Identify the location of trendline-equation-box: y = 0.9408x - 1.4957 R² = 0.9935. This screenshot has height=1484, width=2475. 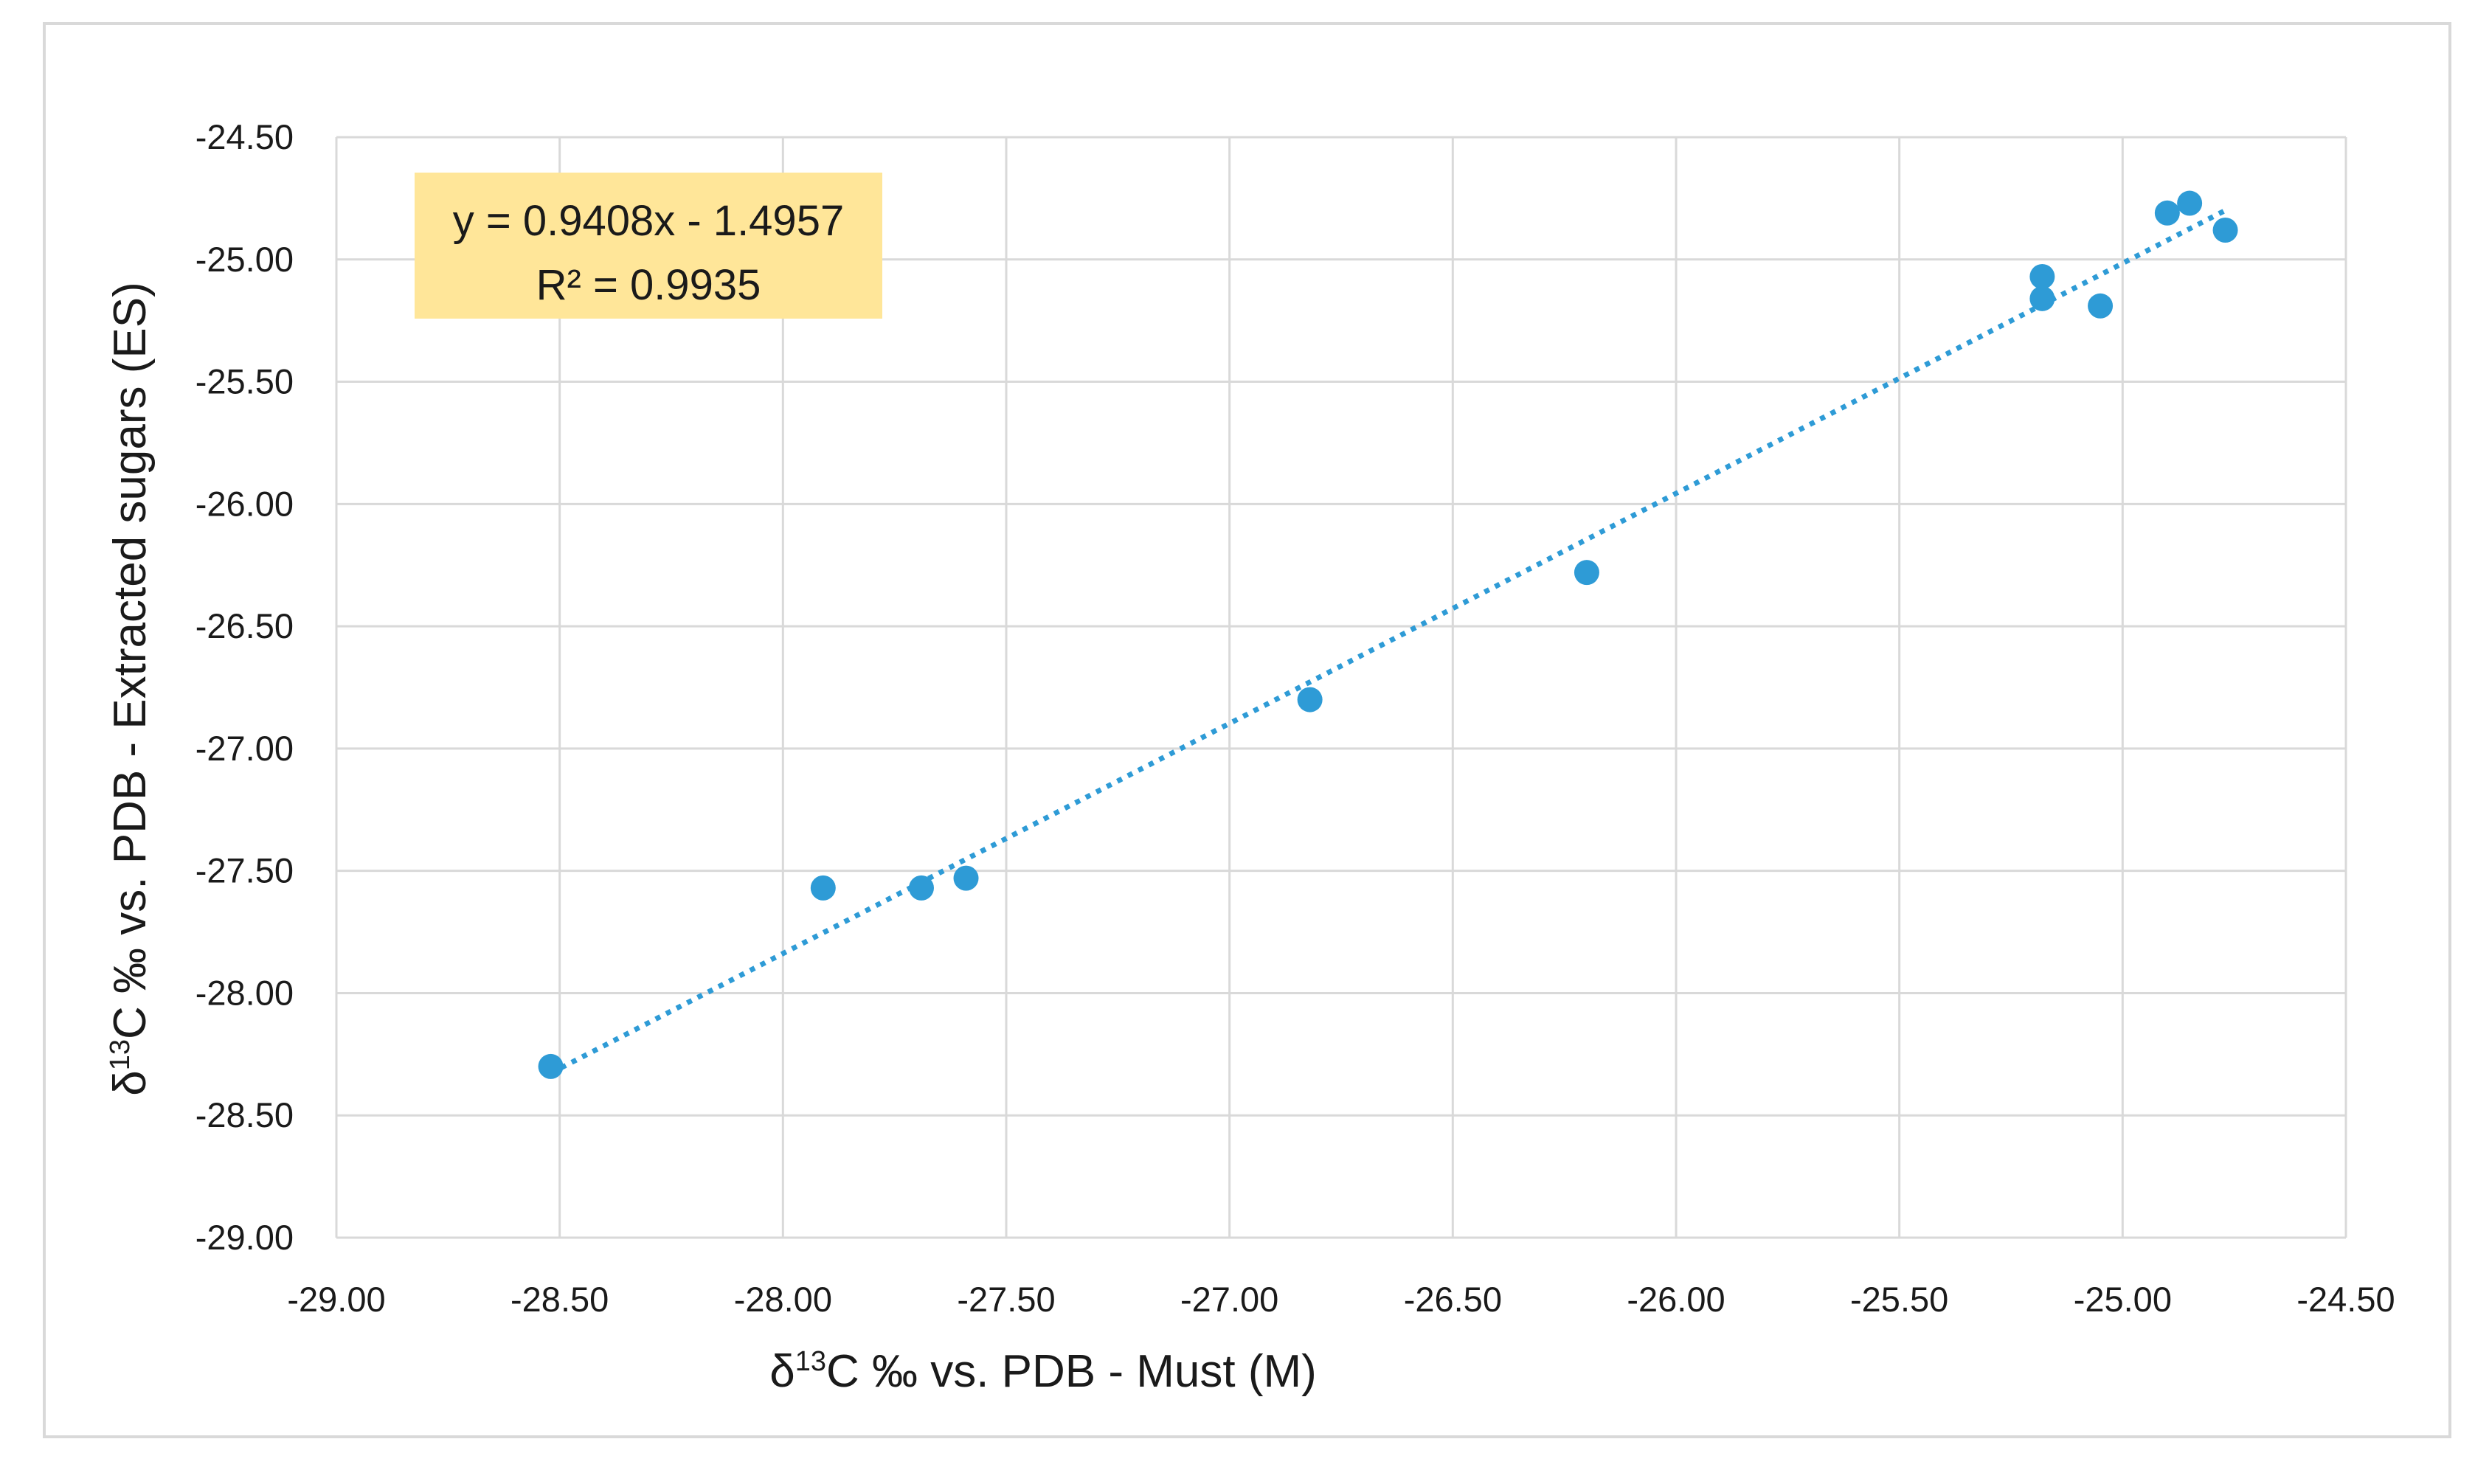
(648, 246).